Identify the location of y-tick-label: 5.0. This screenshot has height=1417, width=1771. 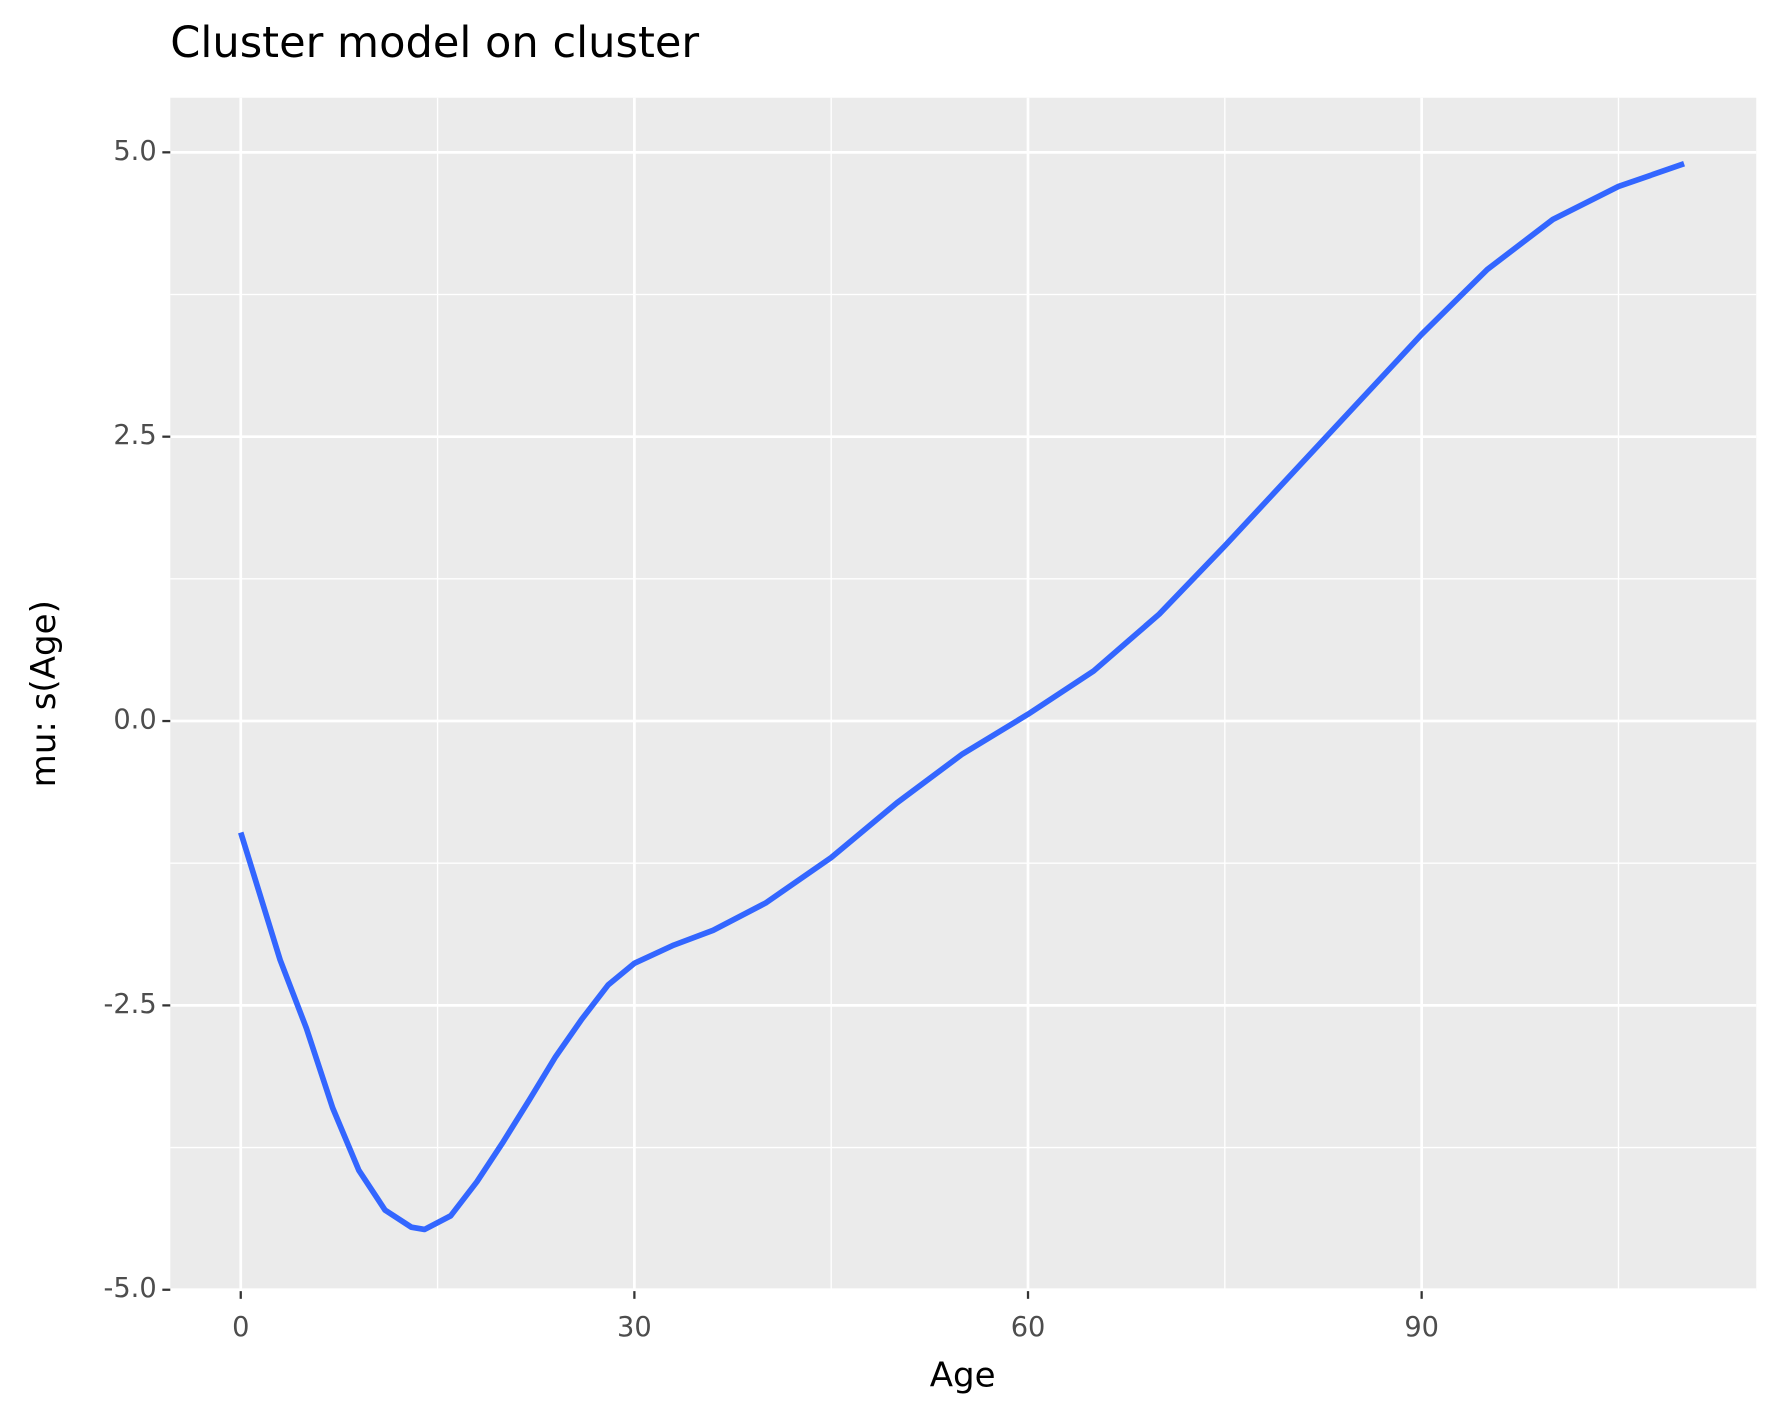
(134, 151).